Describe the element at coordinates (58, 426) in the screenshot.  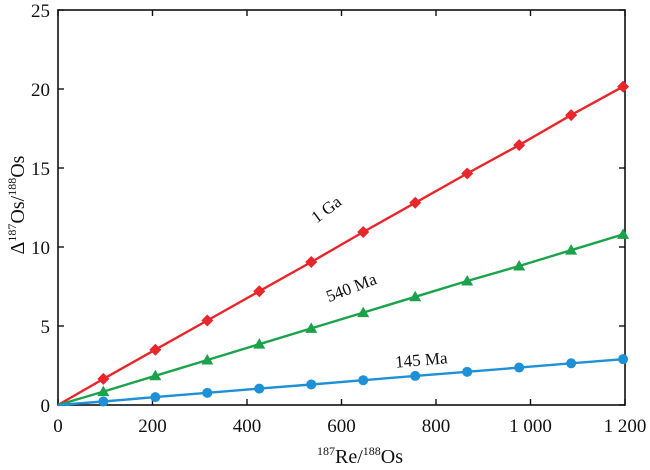
I see `x-tick-label: 0` at that location.